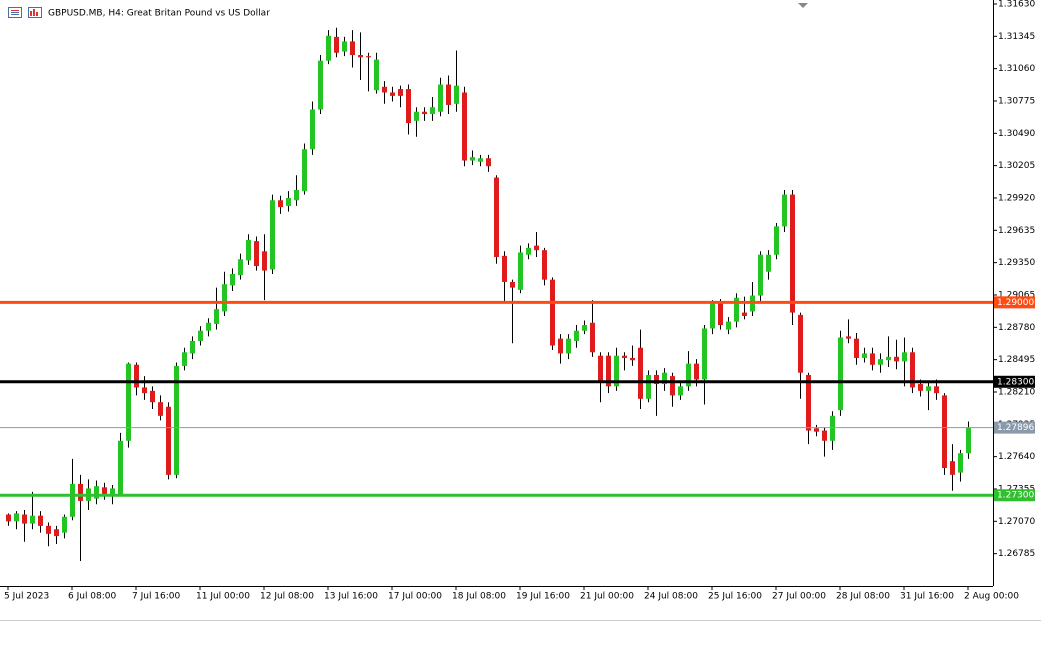 The width and height of the screenshot is (1041, 672). Describe the element at coordinates (1016, 198) in the screenshot. I see `y-tick-label: 1.29920` at that location.